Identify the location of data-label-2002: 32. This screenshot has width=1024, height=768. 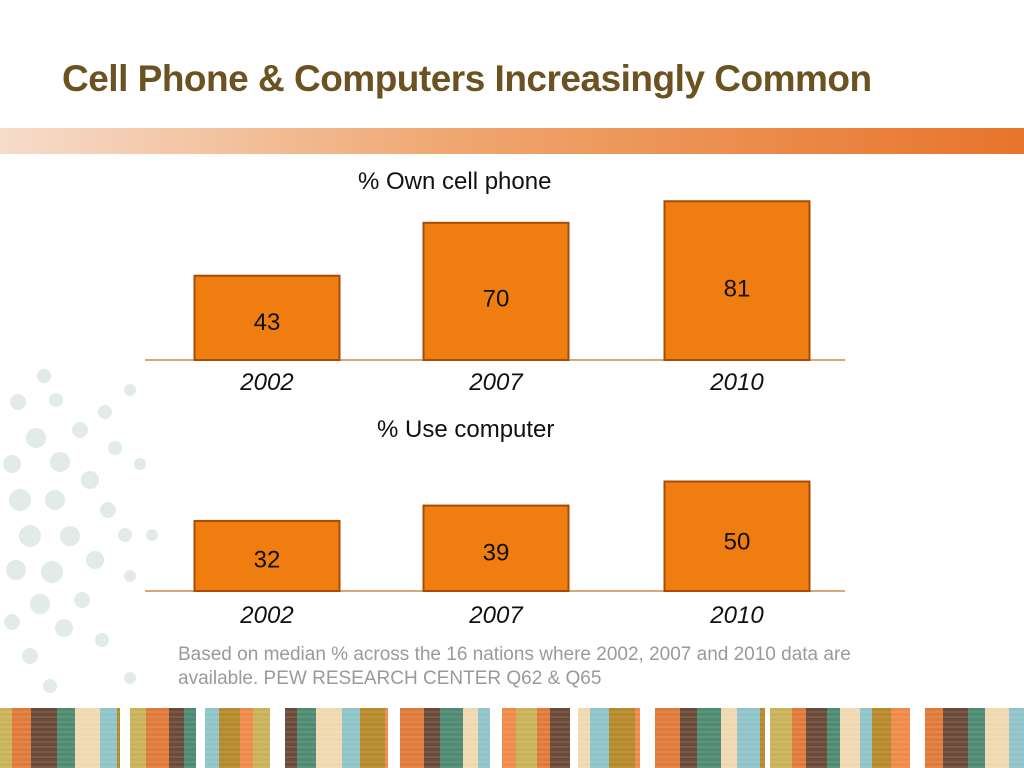
(267, 559).